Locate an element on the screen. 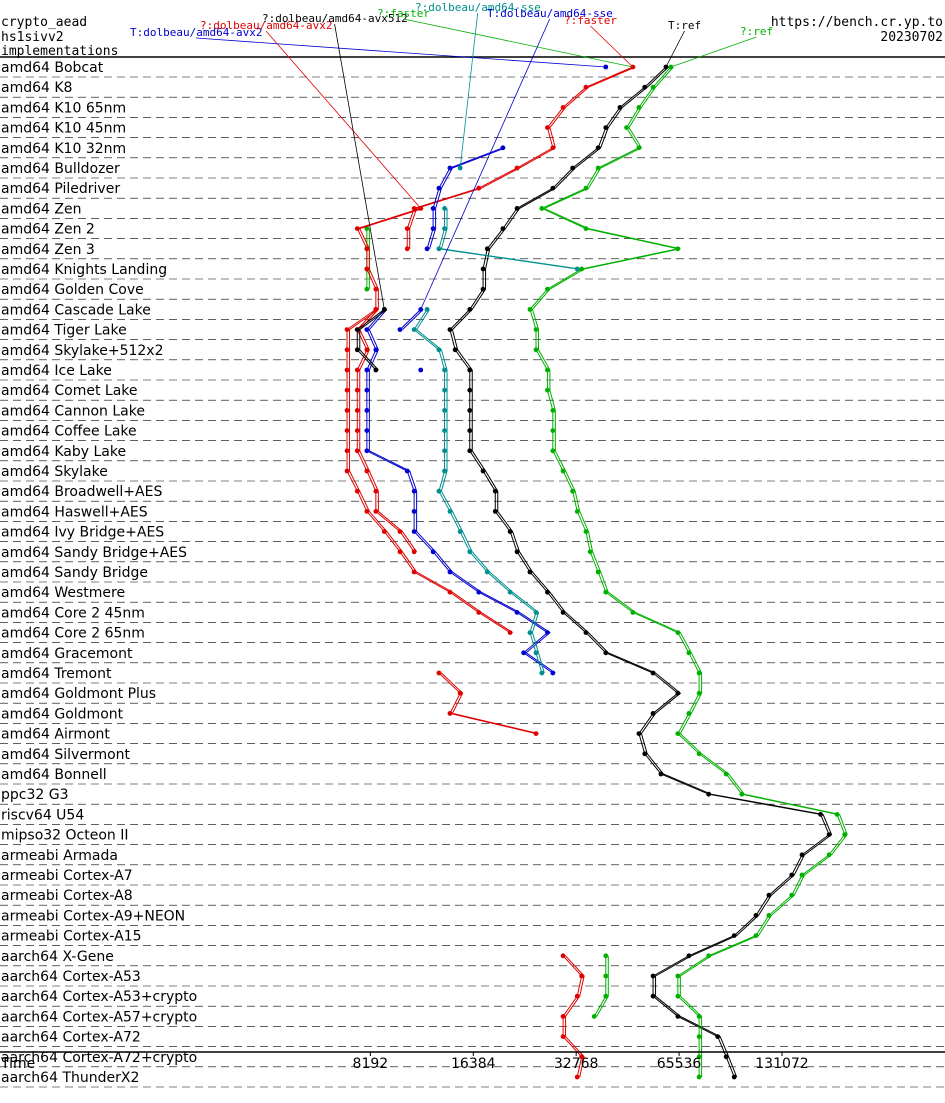  category-label: amd64 Zen 3 is located at coordinates (48, 250).